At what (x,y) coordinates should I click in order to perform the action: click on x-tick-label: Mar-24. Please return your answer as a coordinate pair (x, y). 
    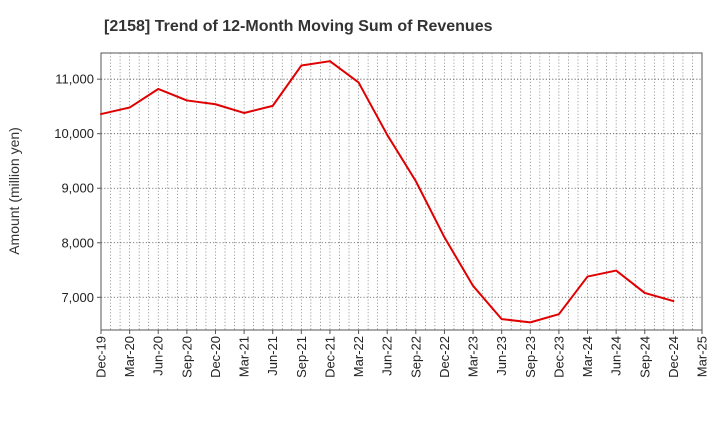
    Looking at the image, I should click on (587, 356).